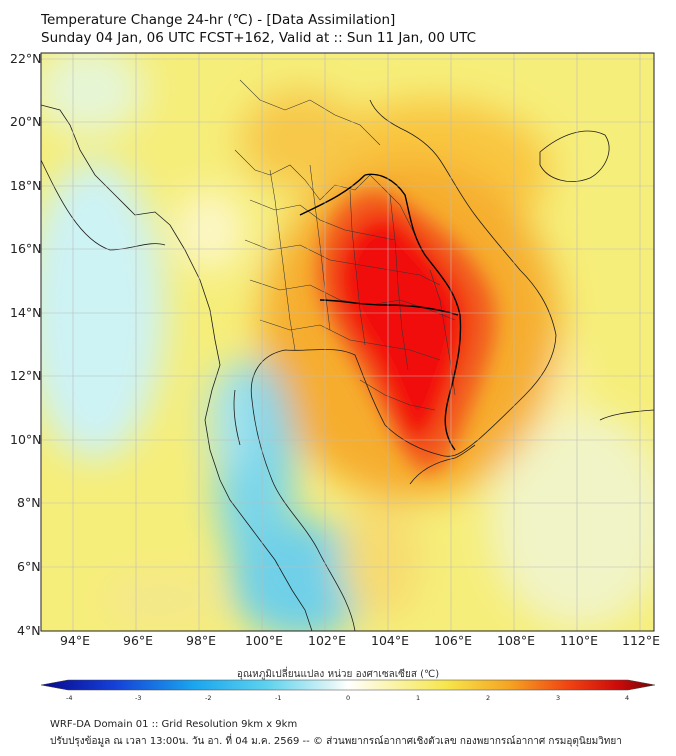 The width and height of the screenshot is (676, 756). Describe the element at coordinates (29, 630) in the screenshot. I see `lat-label: 4°N` at that location.